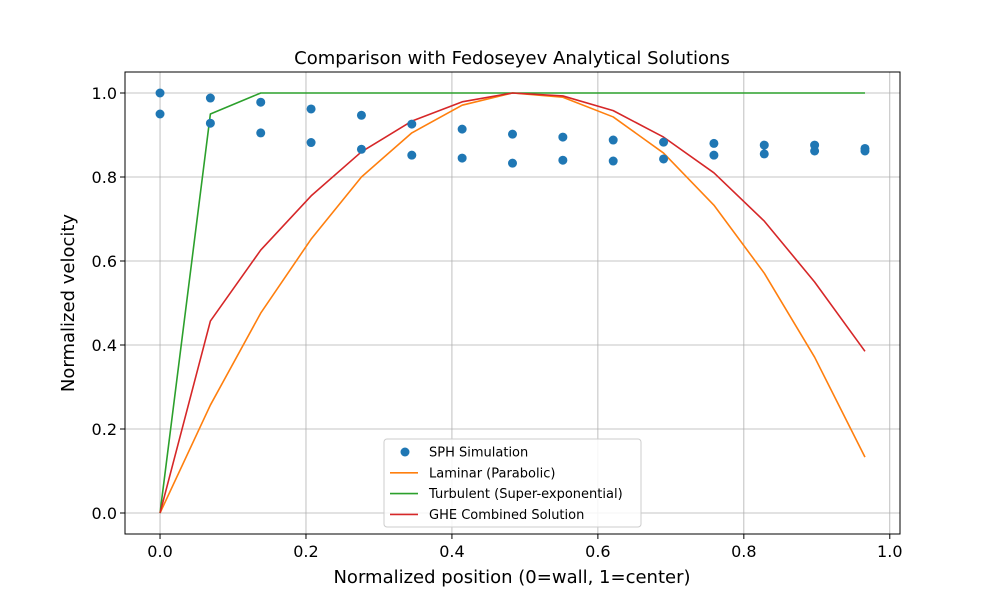 This screenshot has height=600, width=1000. I want to click on x-tick-label: 0.6, so click(597, 551).